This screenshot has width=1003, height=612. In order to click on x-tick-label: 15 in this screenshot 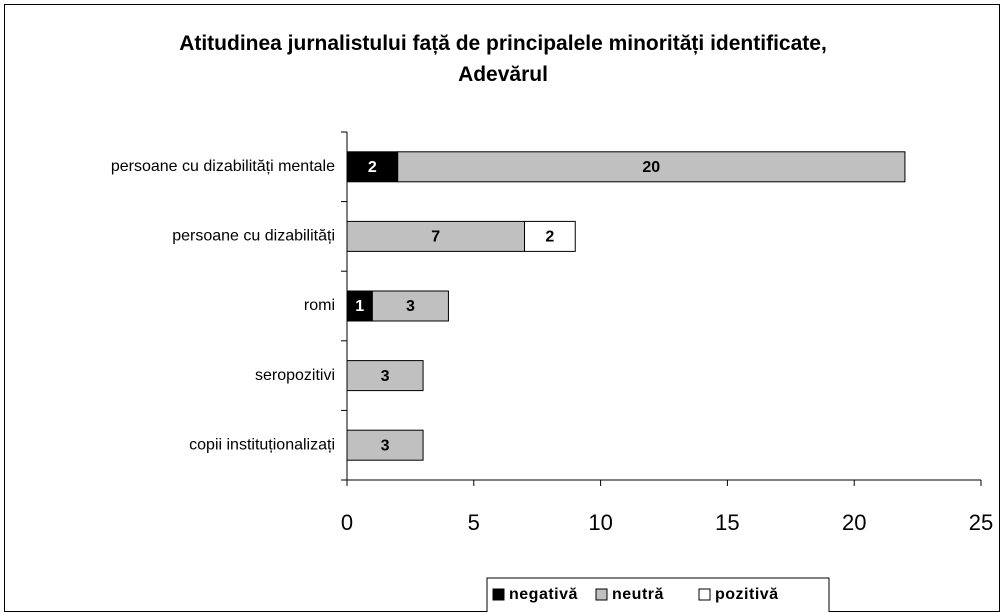, I will do `click(727, 522)`.